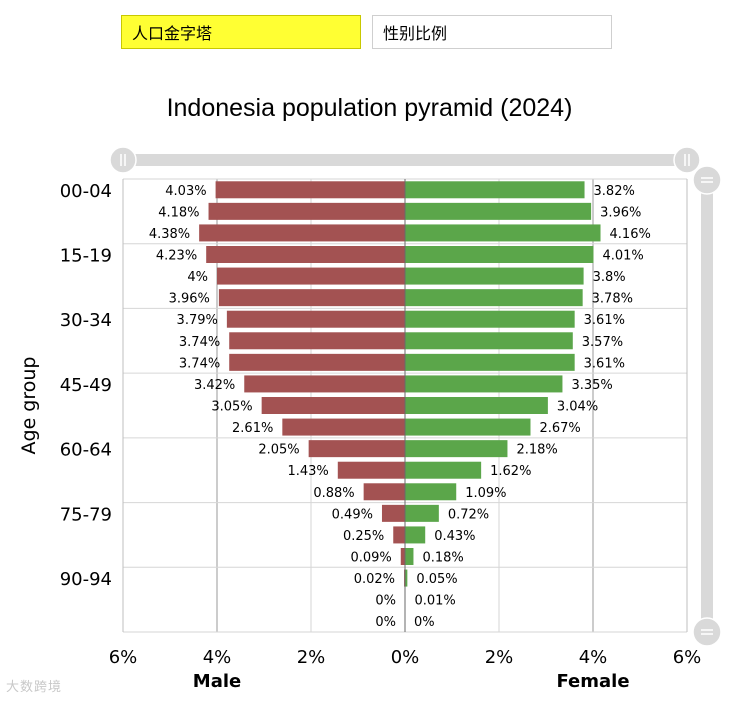  I want to click on x-tick-label: 4%, so click(593, 657).